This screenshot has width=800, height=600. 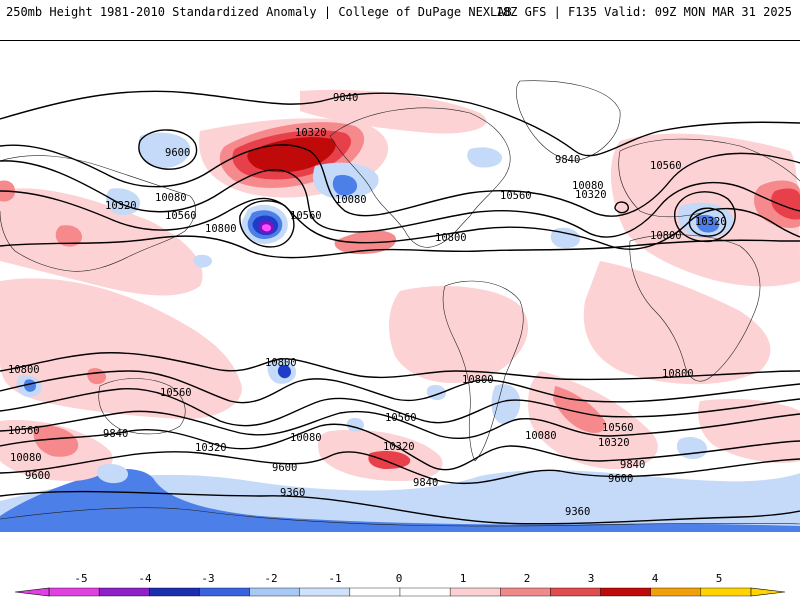 What do you see at coordinates (164, 150) in the screenshot?
I see `north-pacific-neg-anomaly` at bounding box center [164, 150].